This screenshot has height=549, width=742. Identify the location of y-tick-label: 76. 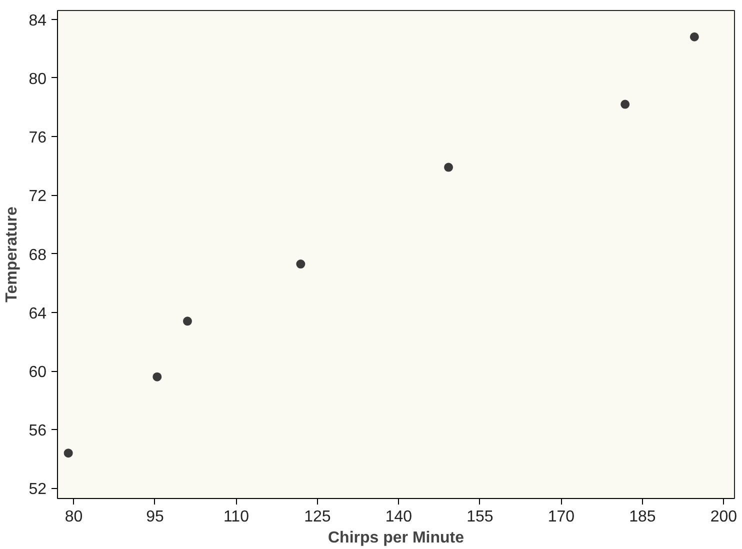
(37, 138).